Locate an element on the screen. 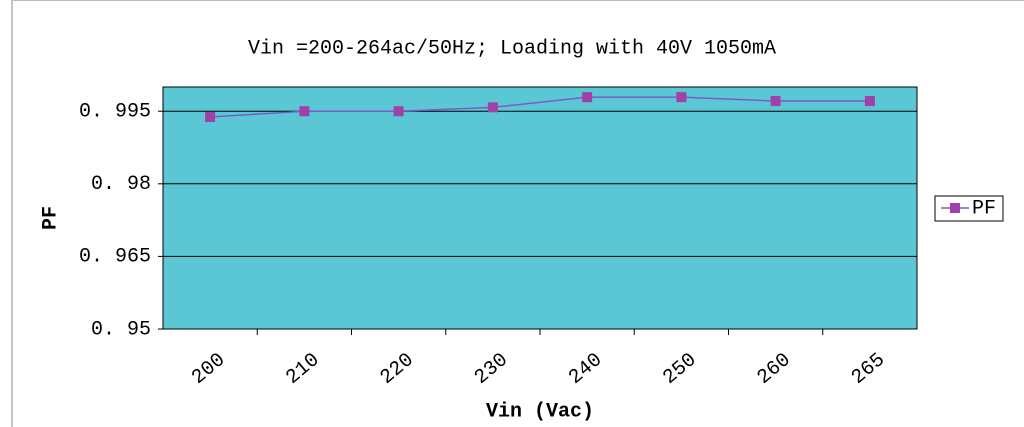 The image size is (1024, 427). x-tick-label: 220 is located at coordinates (397, 369).